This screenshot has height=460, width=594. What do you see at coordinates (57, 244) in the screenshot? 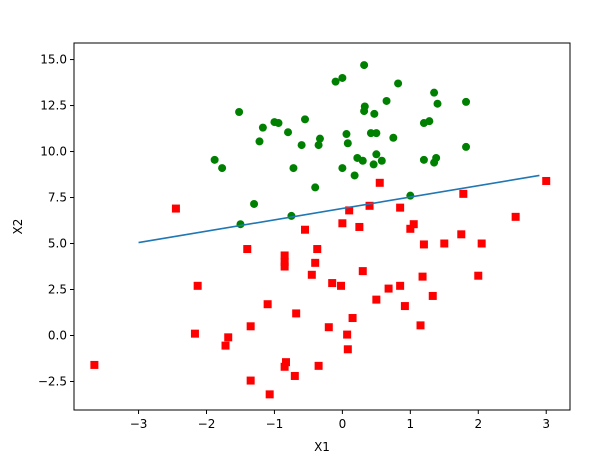
I see `y-tick-label: 5.0` at bounding box center [57, 244].